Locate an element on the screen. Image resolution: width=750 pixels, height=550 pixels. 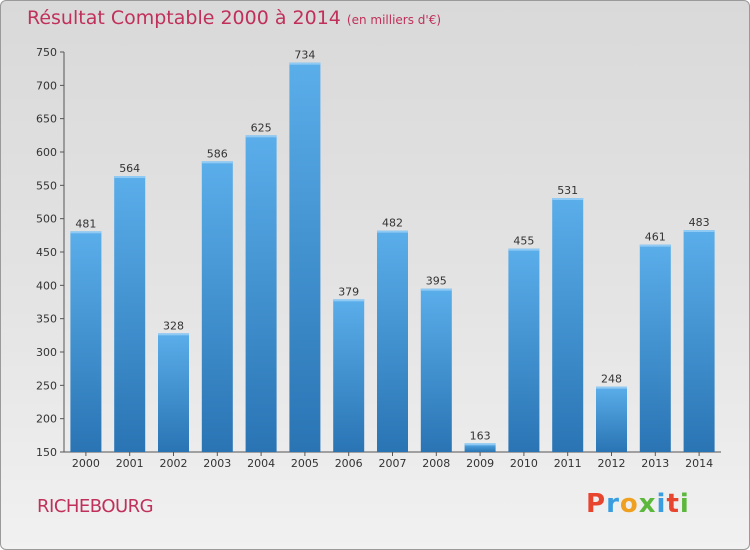
logo-letter: x is located at coordinates (647, 504).